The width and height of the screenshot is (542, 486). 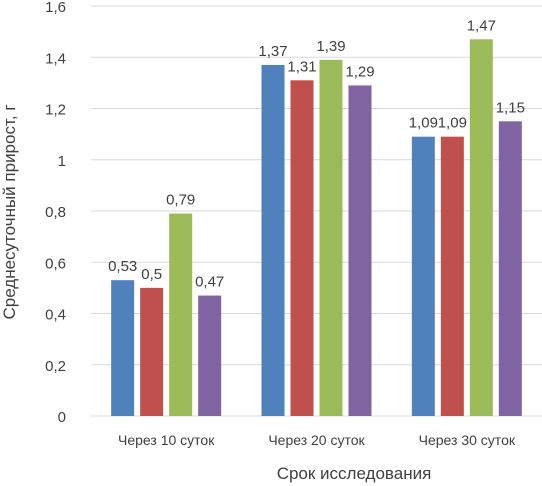 What do you see at coordinates (9, 211) in the screenshot?
I see `y-axis-title: Среднесуточный прирост, г` at bounding box center [9, 211].